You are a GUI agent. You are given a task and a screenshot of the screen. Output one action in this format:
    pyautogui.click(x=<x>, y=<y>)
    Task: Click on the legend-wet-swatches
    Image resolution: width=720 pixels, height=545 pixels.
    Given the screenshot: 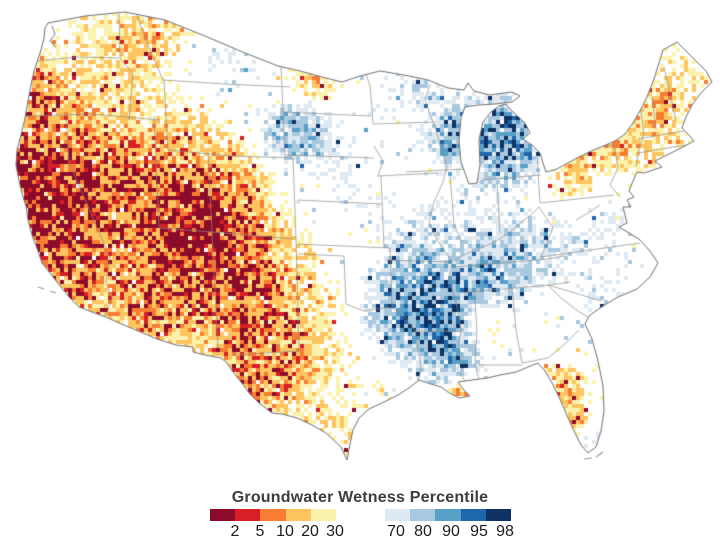 What is the action you would take?
    pyautogui.click(x=448, y=515)
    